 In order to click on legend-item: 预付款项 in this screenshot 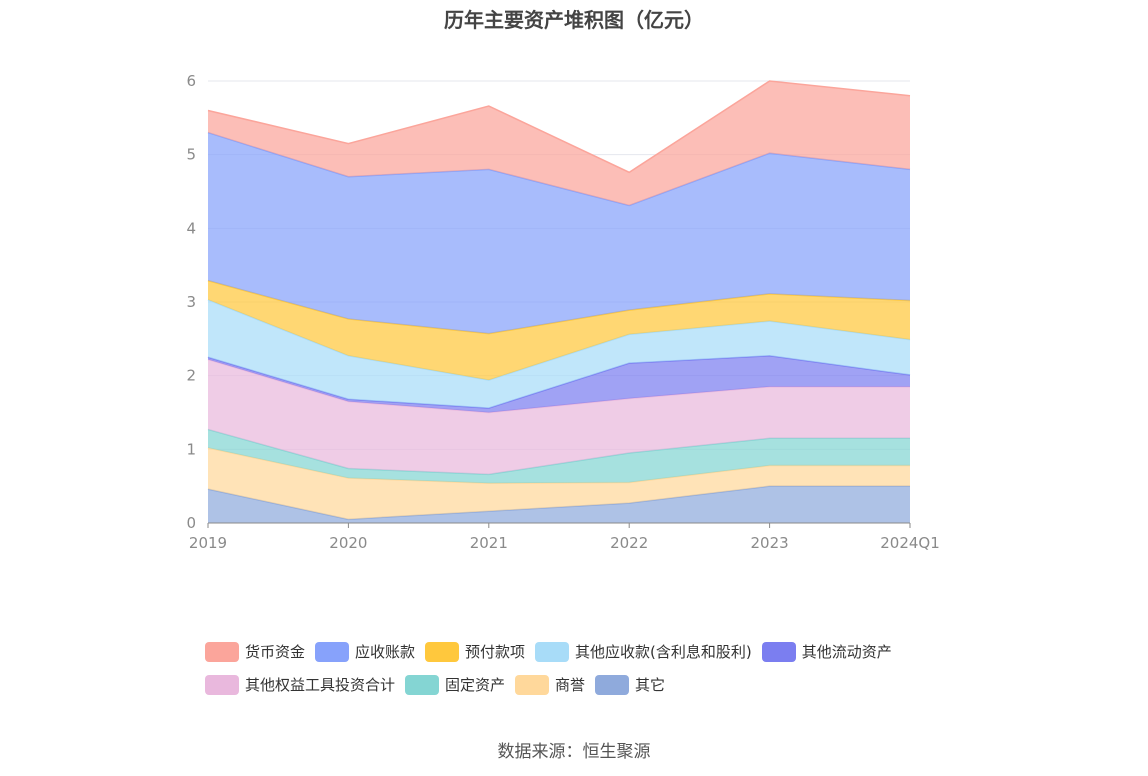, I will do `click(475, 651)`.